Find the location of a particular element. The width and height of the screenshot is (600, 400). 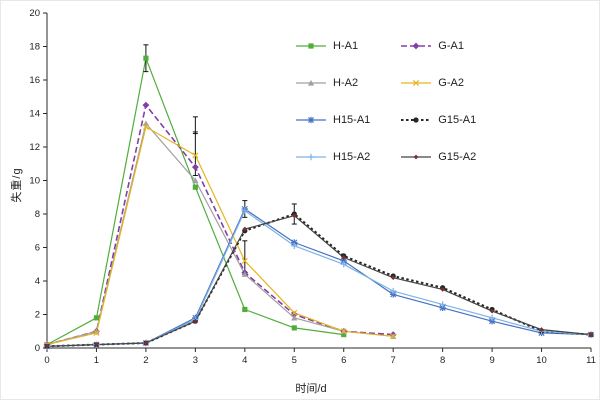

svg-text: 16 is located at coordinates (34, 80).